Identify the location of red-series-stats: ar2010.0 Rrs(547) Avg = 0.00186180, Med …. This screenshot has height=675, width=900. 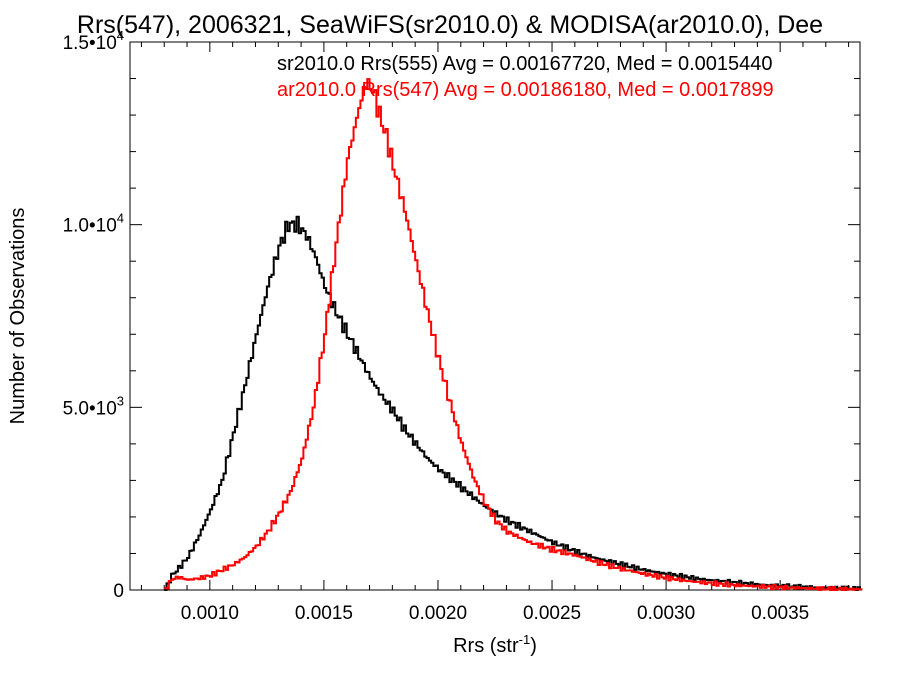
(525, 90).